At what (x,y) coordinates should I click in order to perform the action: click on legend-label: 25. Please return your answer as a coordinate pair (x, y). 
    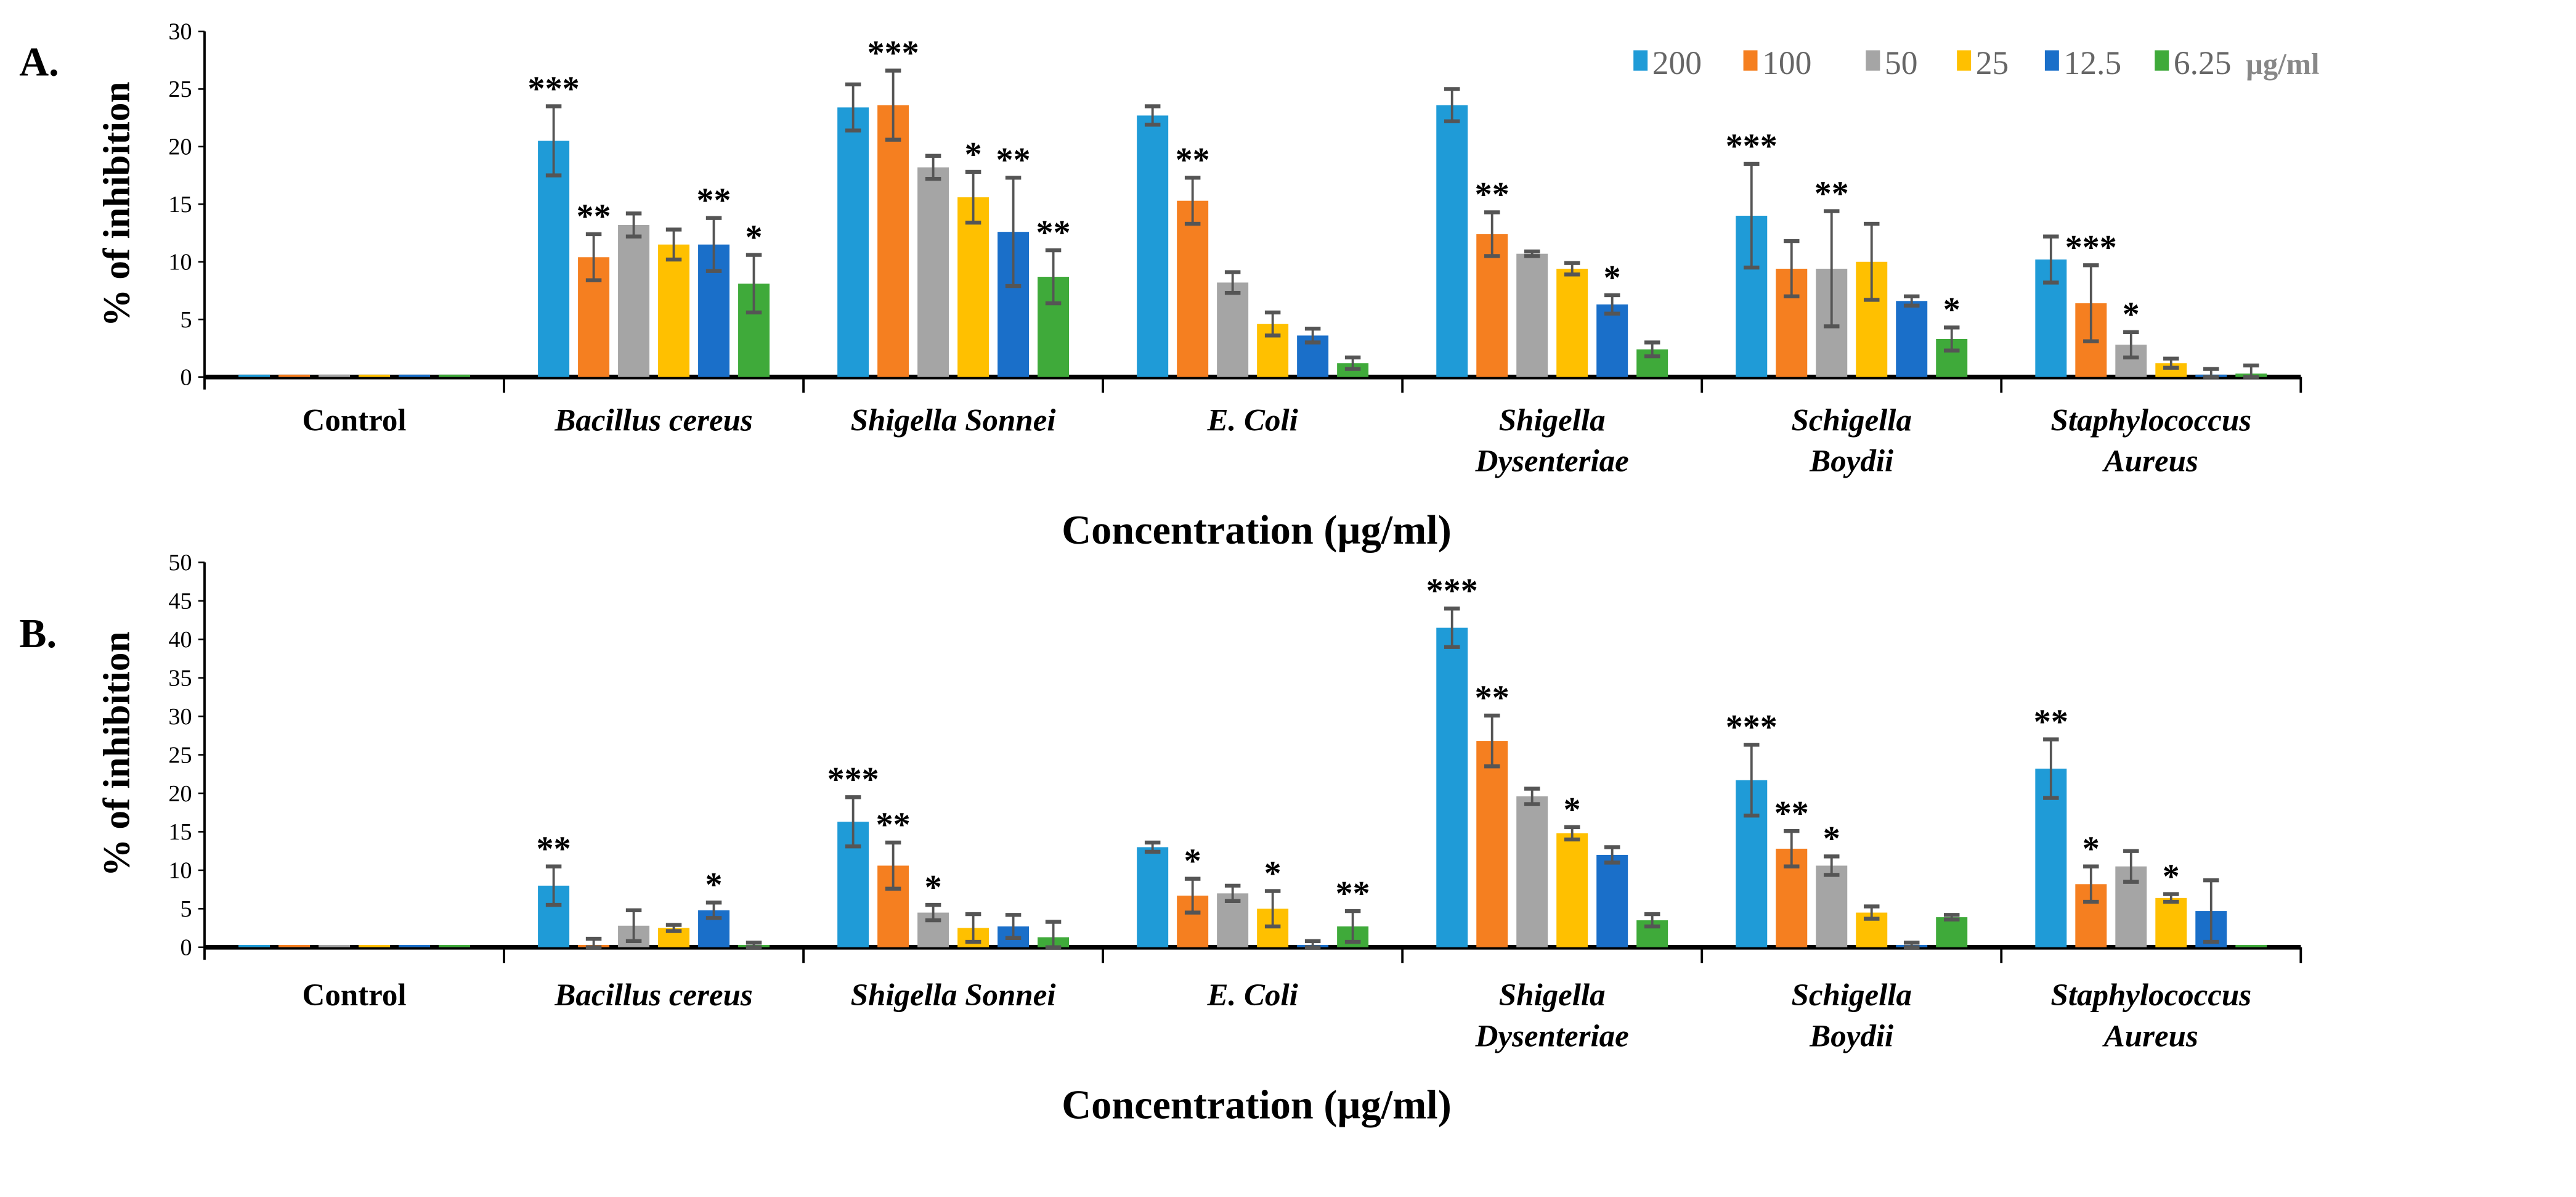
    Looking at the image, I should click on (1992, 62).